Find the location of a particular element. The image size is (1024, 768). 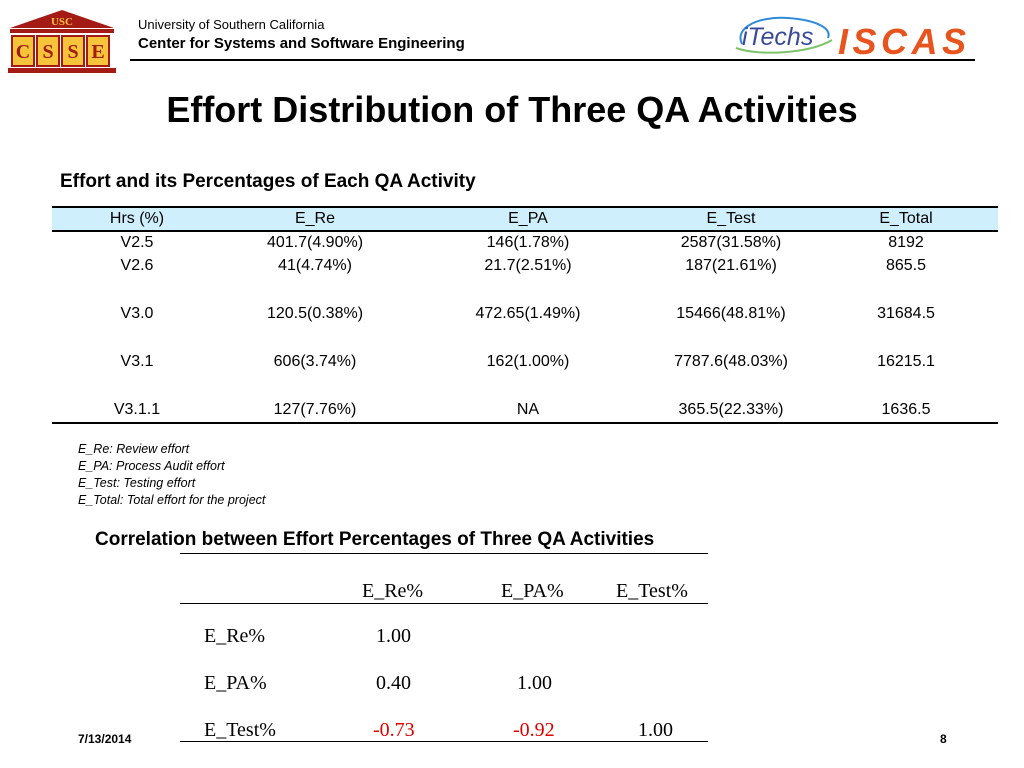

logo-itechs-text: iTechs is located at coordinates (777, 37).